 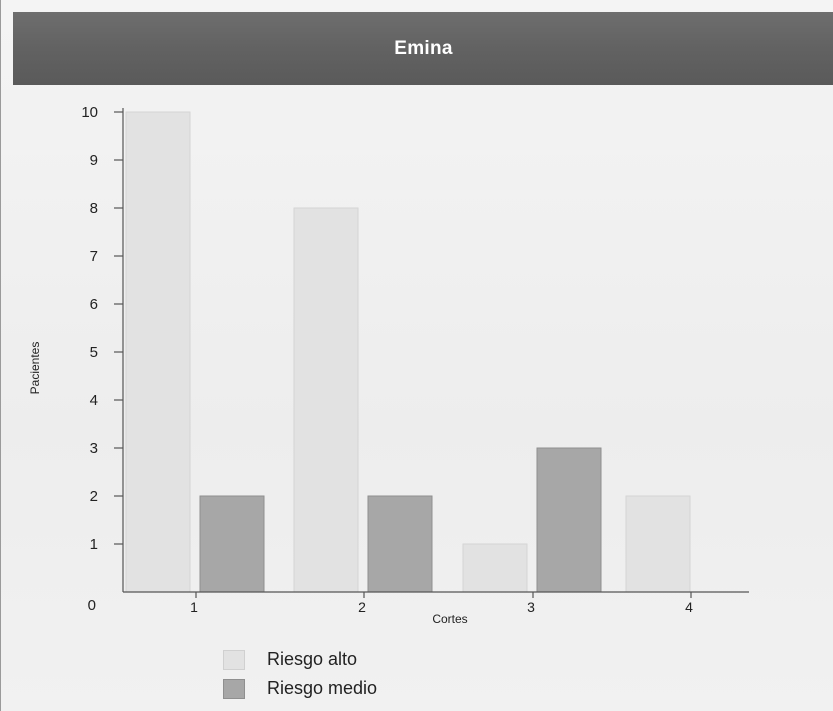 What do you see at coordinates (234, 659) in the screenshot?
I see `legend-swatch-riesgo-alto` at bounding box center [234, 659].